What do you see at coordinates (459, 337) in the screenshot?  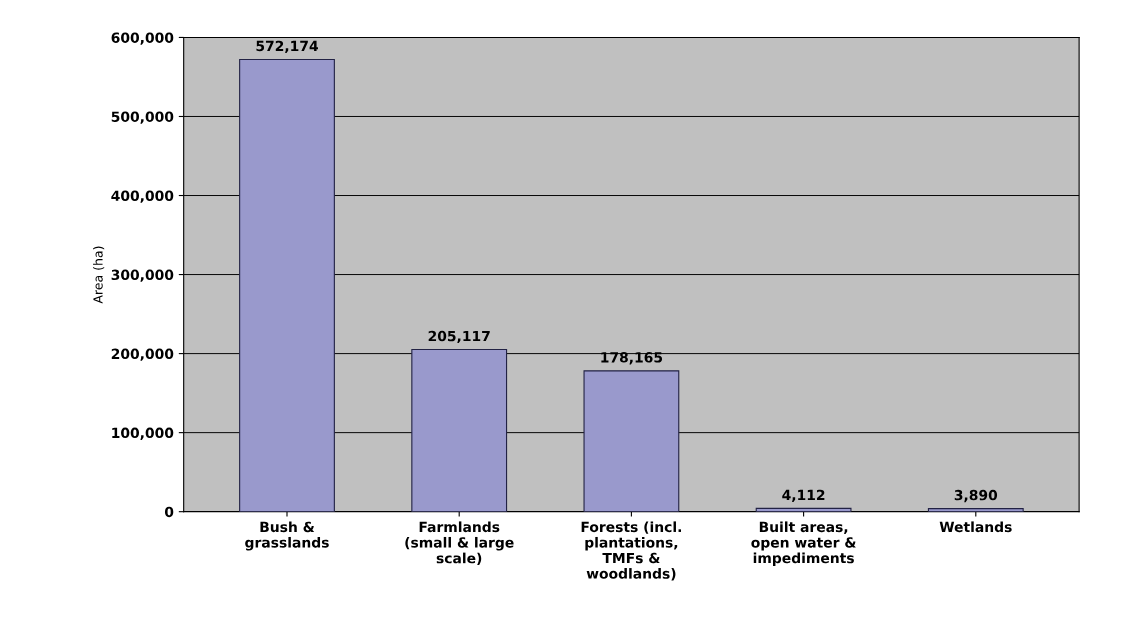 I see `data-label: 205,117` at bounding box center [459, 337].